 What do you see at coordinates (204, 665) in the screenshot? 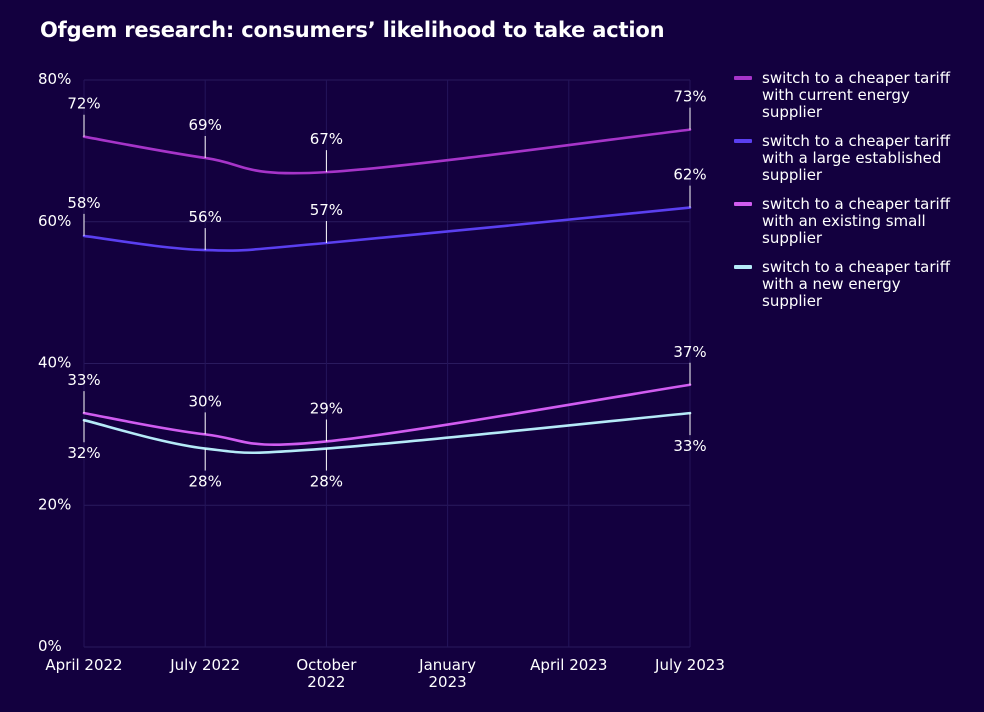
I see `x-tick-label: July 2022` at bounding box center [204, 665].